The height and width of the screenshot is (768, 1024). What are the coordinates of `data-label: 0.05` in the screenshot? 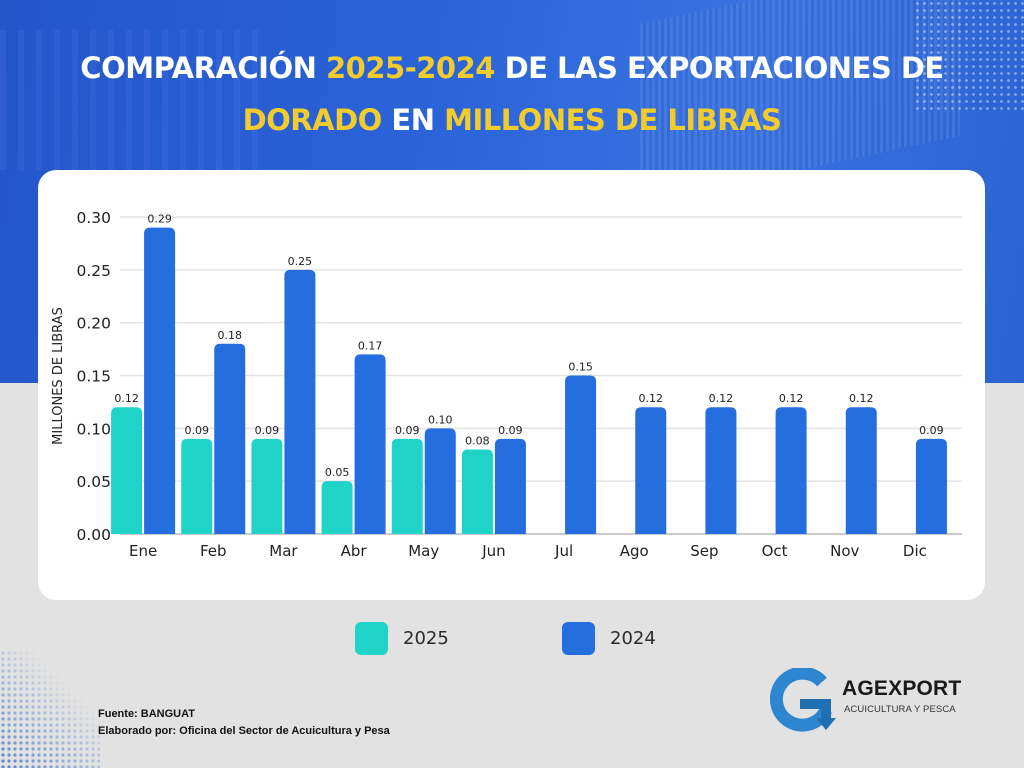 It's located at (337, 472).